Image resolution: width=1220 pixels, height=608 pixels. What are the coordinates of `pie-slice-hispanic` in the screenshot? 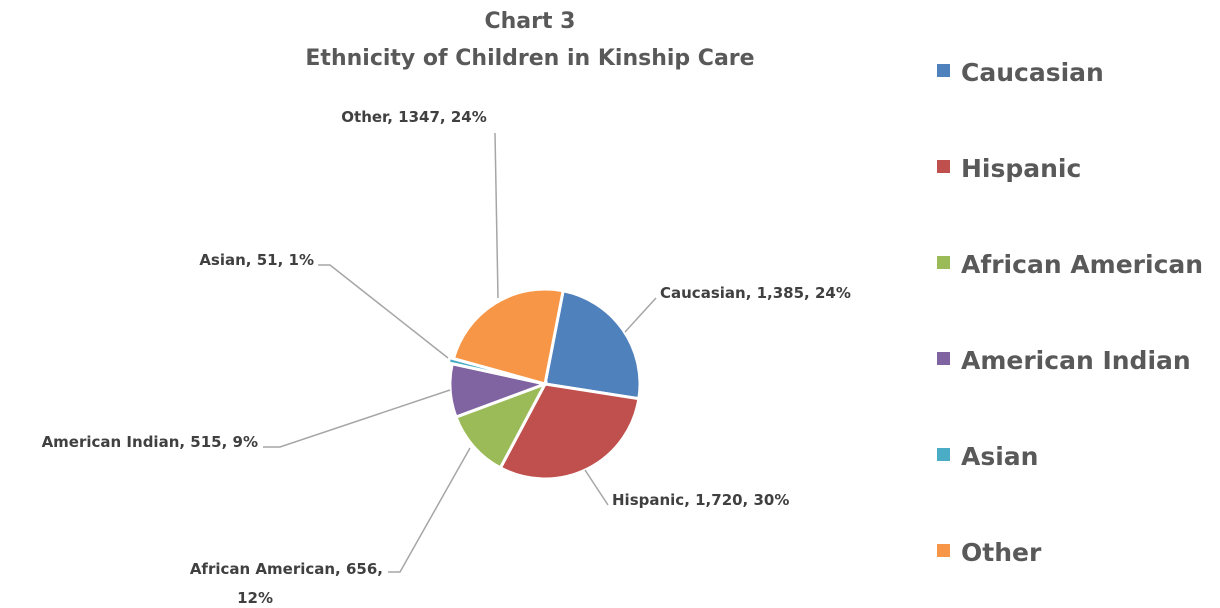 It's located at (569, 431).